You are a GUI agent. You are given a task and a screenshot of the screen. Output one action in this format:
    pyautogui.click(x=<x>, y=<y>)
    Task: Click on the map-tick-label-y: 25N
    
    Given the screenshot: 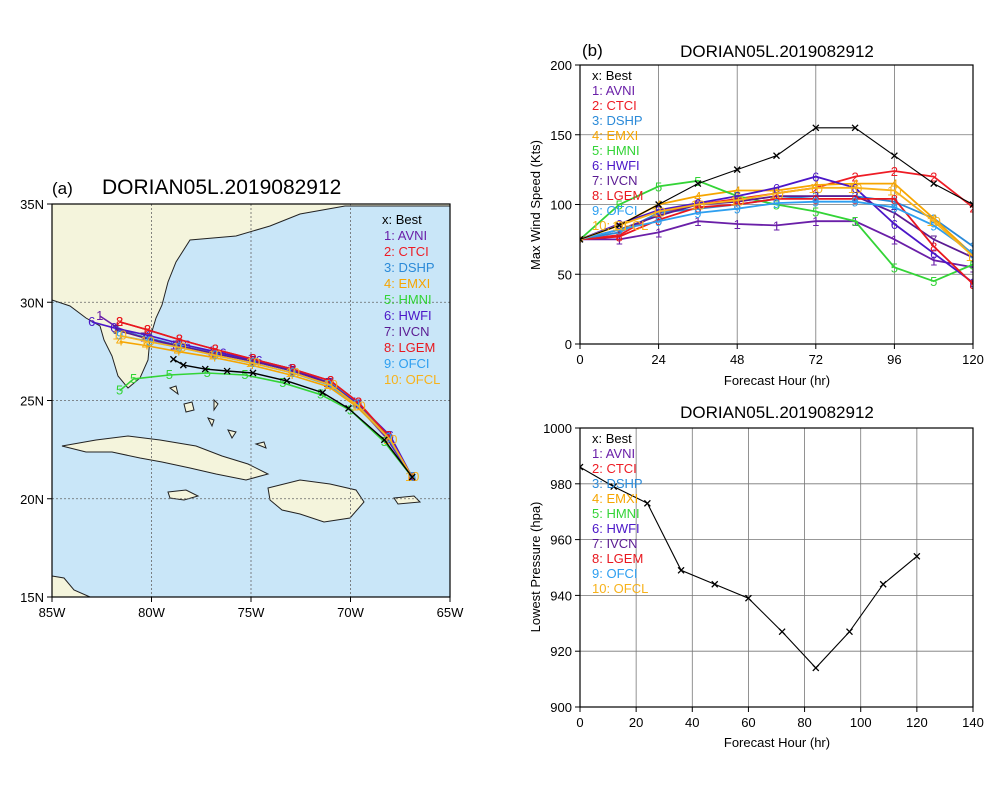 What is the action you would take?
    pyautogui.click(x=32, y=401)
    